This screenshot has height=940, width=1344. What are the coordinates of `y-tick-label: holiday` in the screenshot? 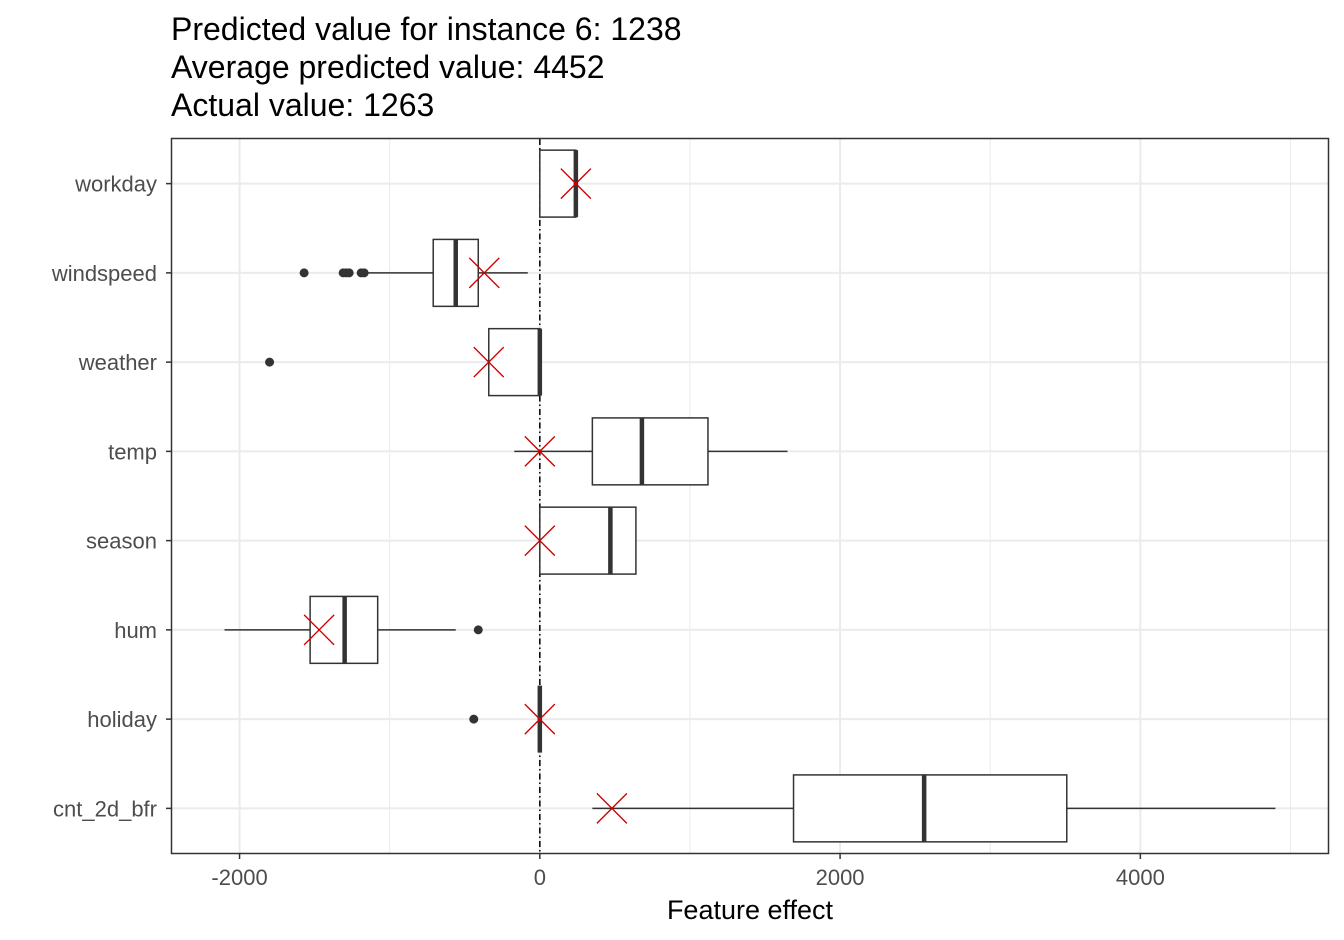 It's located at (122, 719).